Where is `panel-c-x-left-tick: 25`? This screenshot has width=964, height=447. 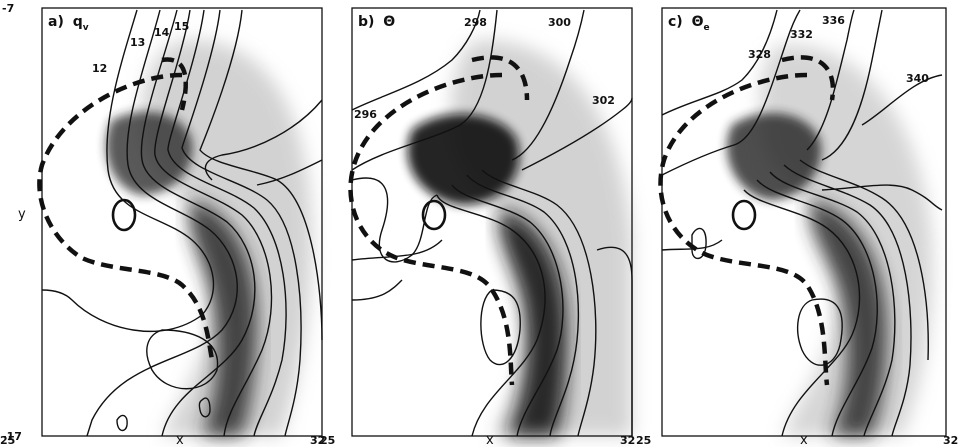 panel-c-x-left-tick: 25 is located at coordinates (643, 440).